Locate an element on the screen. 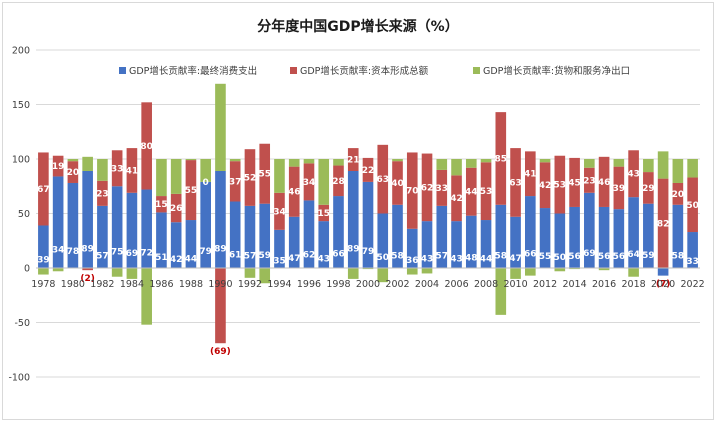 The image size is (716, 422). bar-net-export-2012 is located at coordinates (545, 161).